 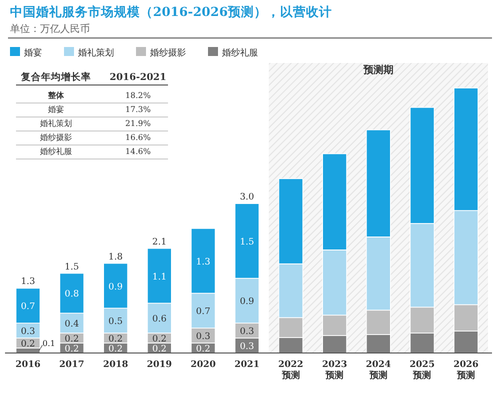 I want to click on annotation: 婚礼策划, so click(x=56, y=123).